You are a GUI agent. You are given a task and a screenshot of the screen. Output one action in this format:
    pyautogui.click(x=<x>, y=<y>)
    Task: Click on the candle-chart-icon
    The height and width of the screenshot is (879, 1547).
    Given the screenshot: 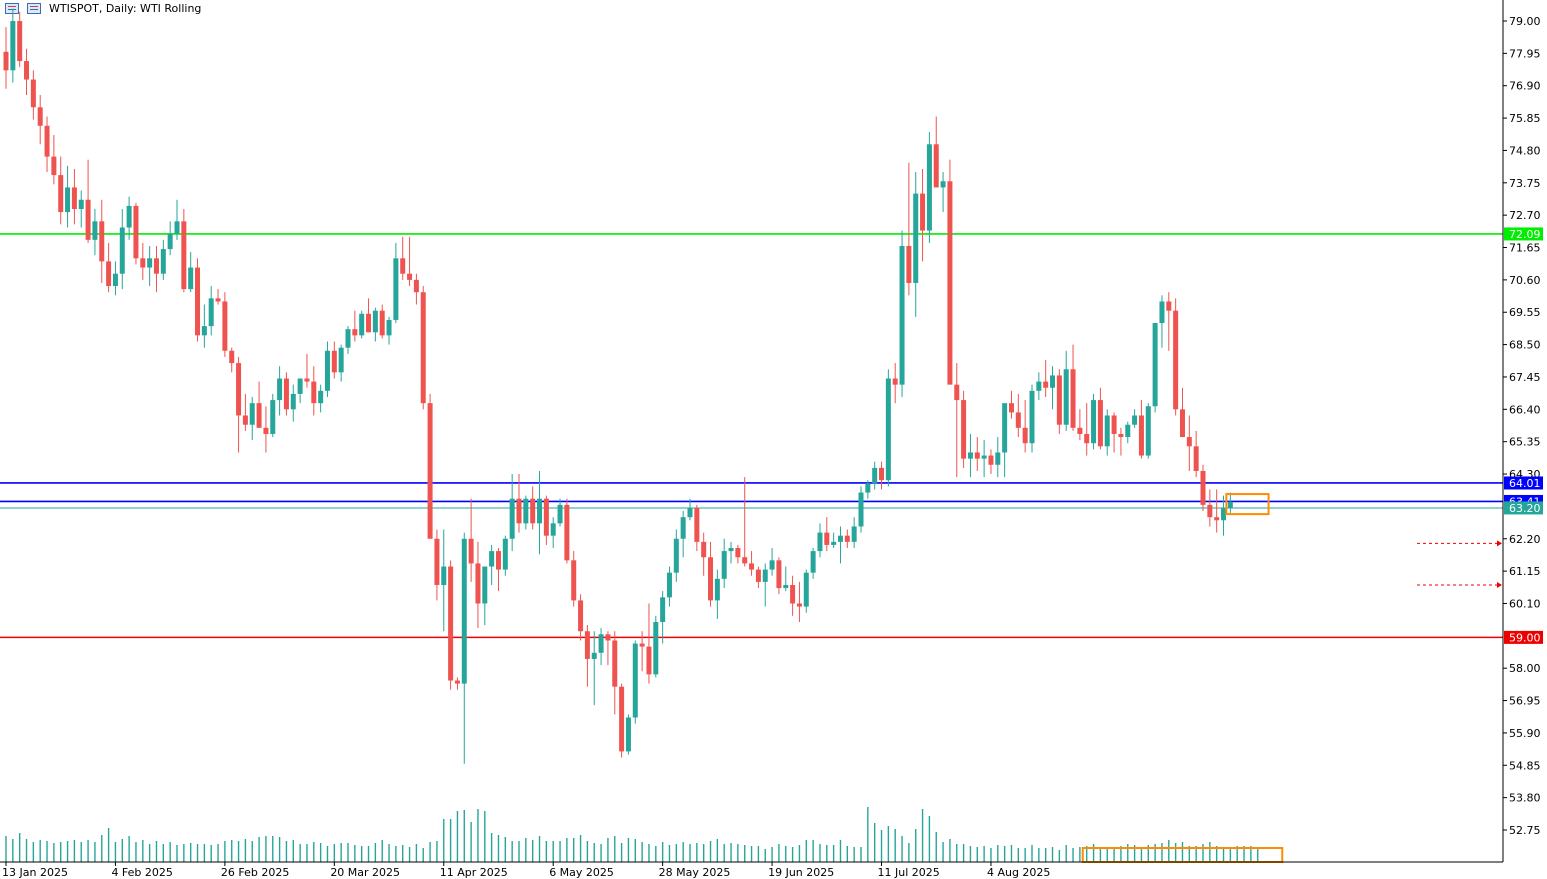 What is the action you would take?
    pyautogui.click(x=34, y=8)
    